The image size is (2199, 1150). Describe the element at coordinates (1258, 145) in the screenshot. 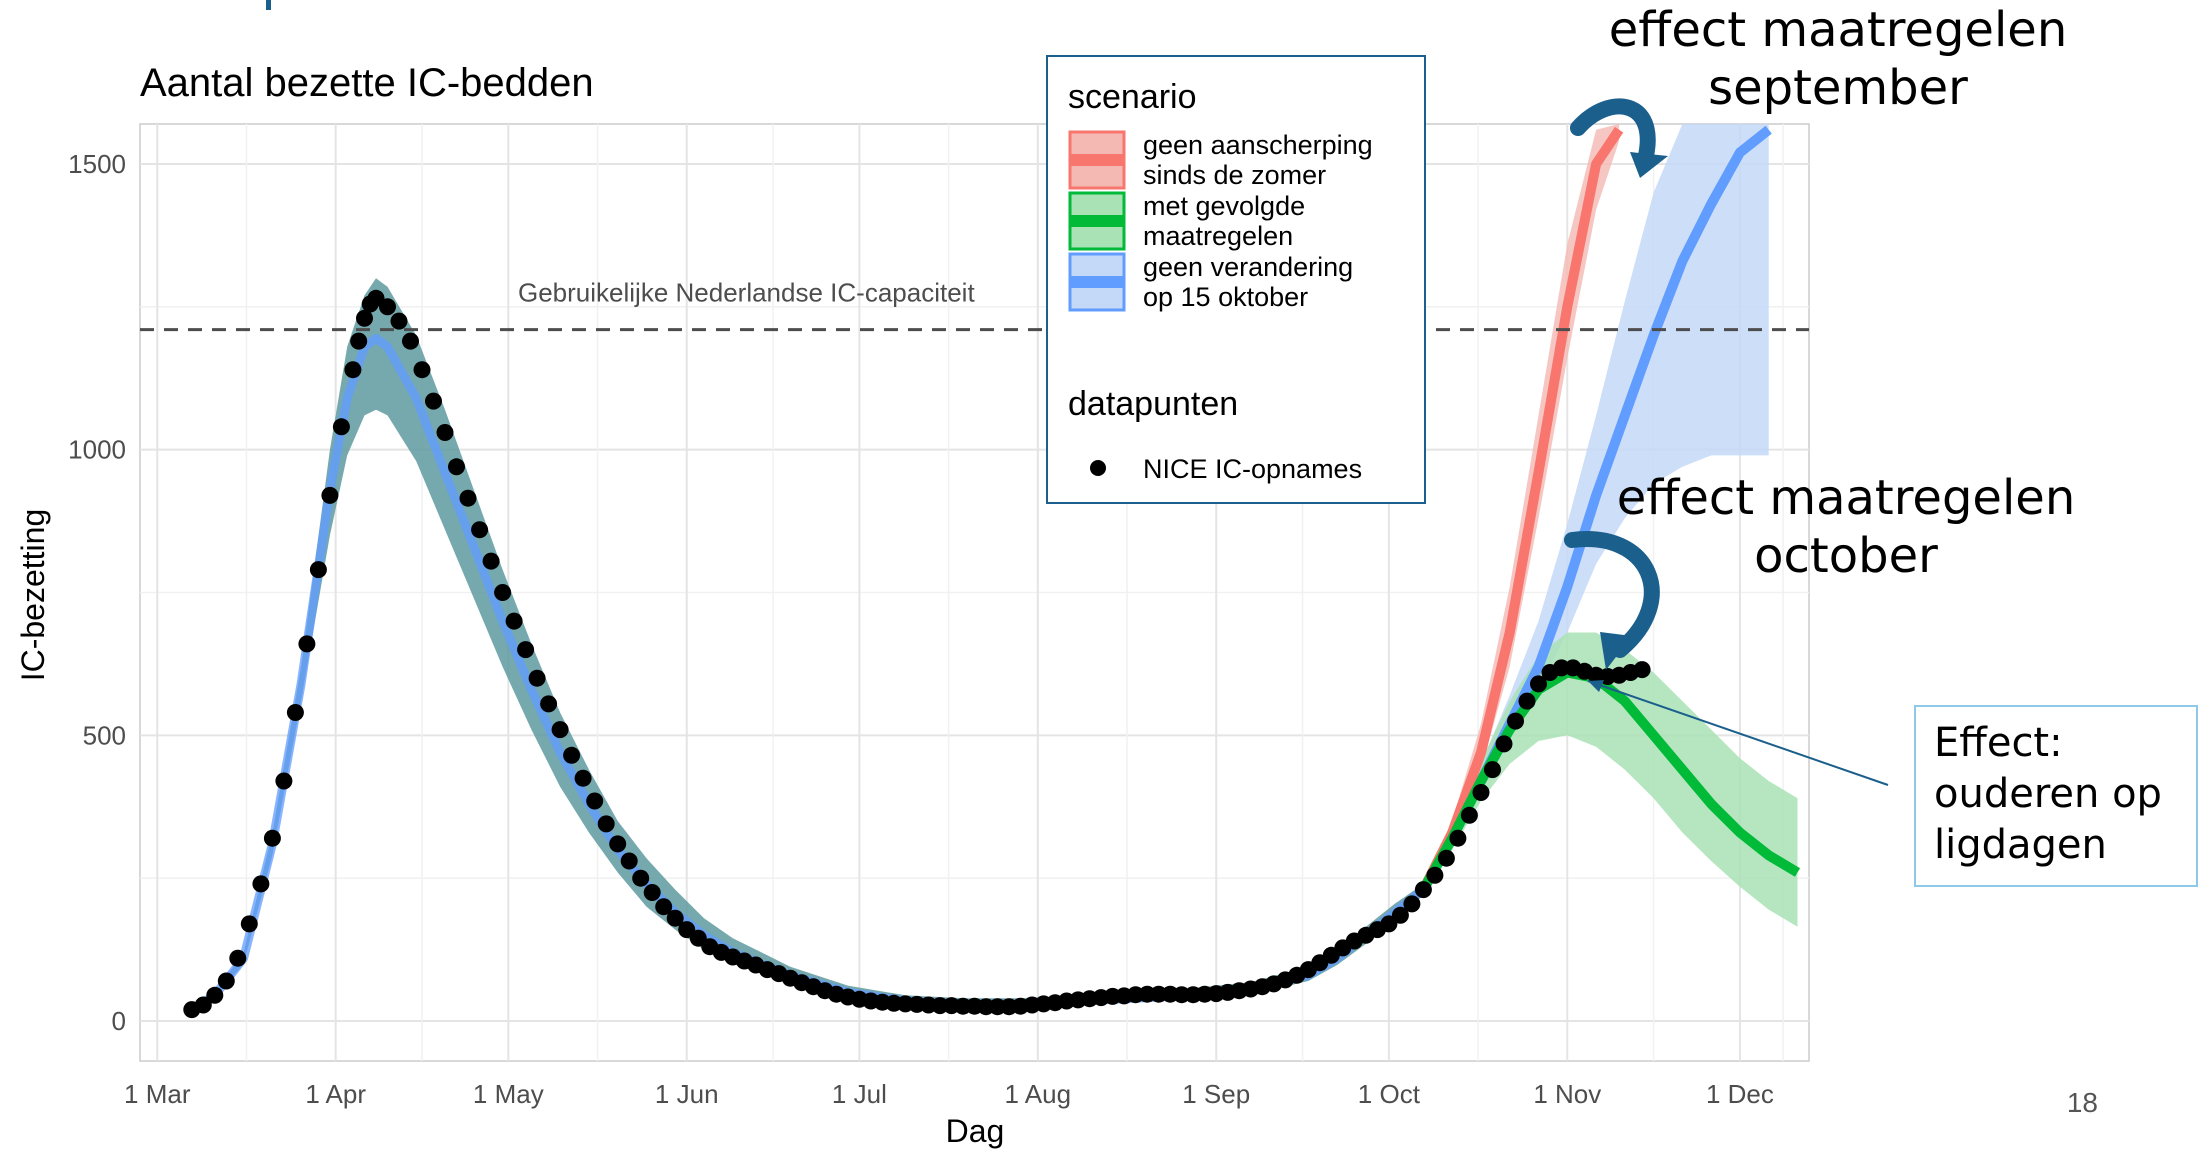

I see `legend-label-red: geen aanscherping` at that location.